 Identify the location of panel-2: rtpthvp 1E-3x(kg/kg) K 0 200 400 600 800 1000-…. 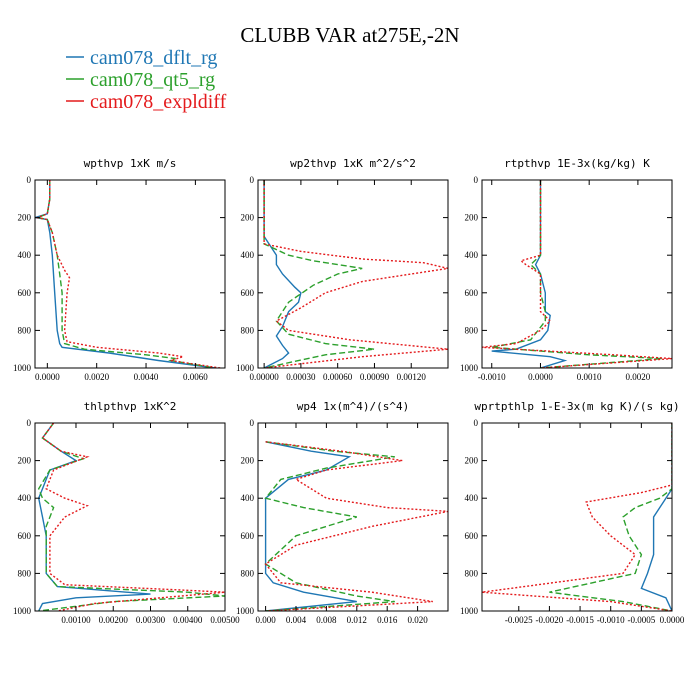
(566, 269).